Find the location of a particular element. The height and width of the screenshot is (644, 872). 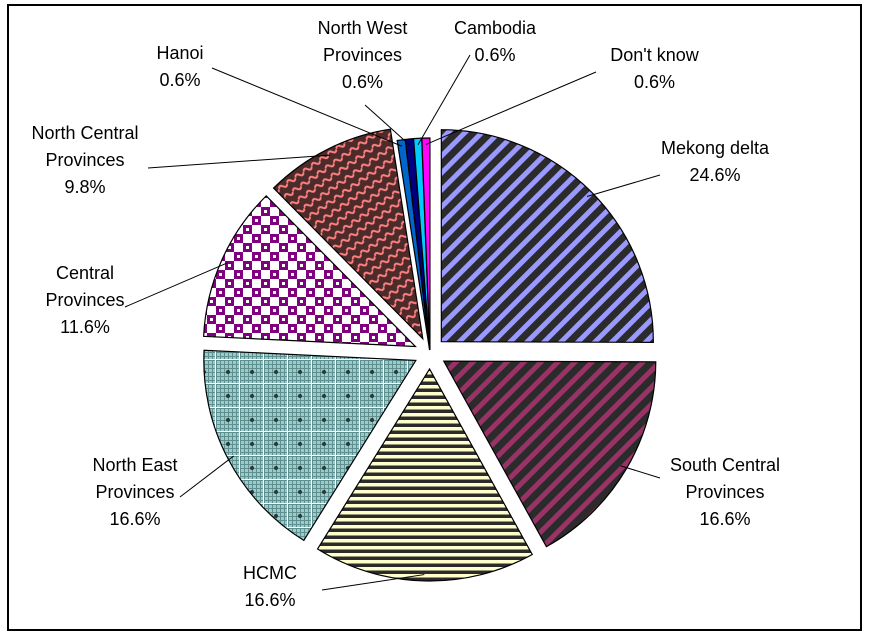

data-label-line: North Central is located at coordinates (85, 133).